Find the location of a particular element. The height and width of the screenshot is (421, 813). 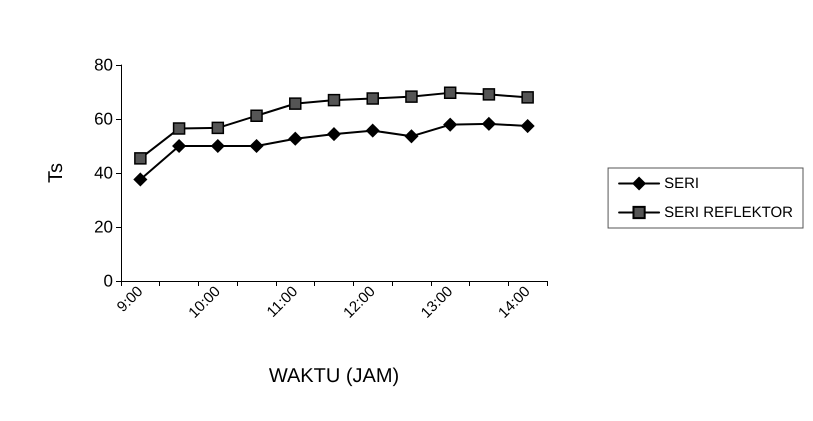

x-tick-label: 9:00 is located at coordinates (130, 299).